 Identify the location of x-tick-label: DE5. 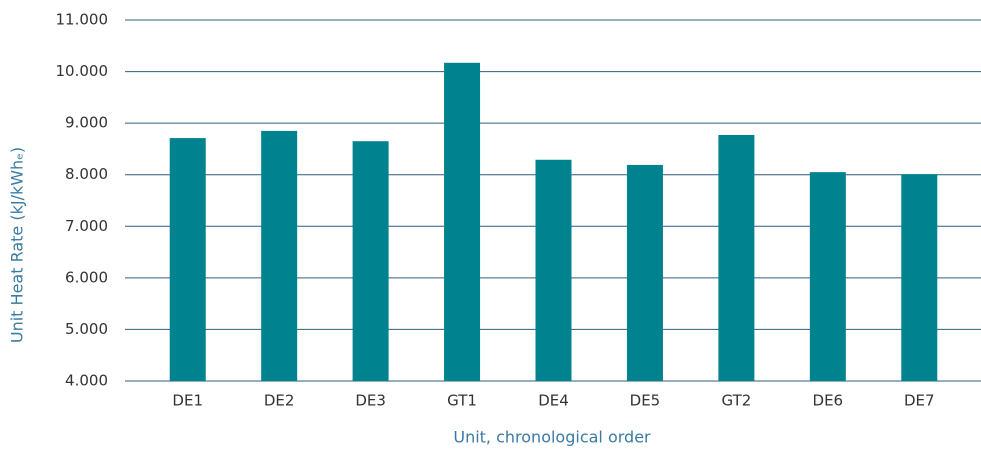
(645, 401).